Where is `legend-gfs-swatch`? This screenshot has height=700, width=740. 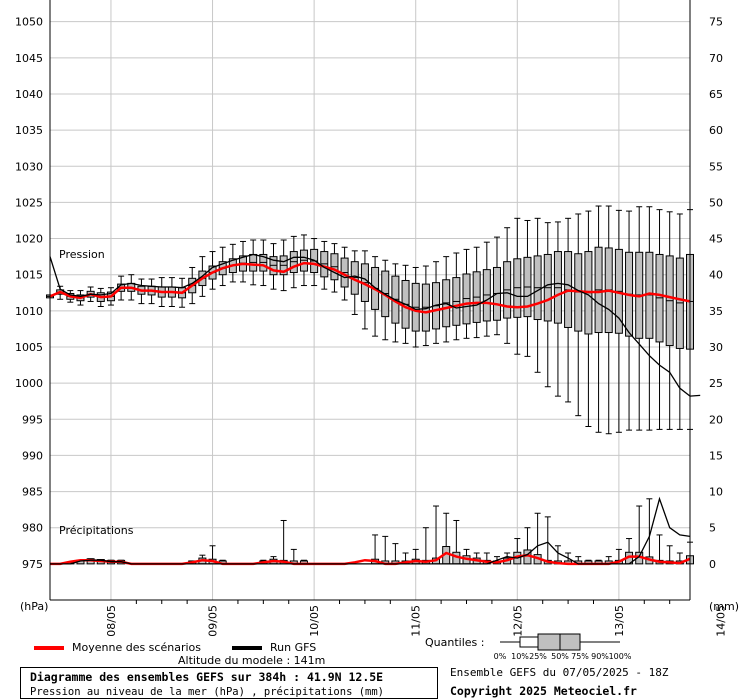
legend-gfs-swatch is located at coordinates (247, 648).